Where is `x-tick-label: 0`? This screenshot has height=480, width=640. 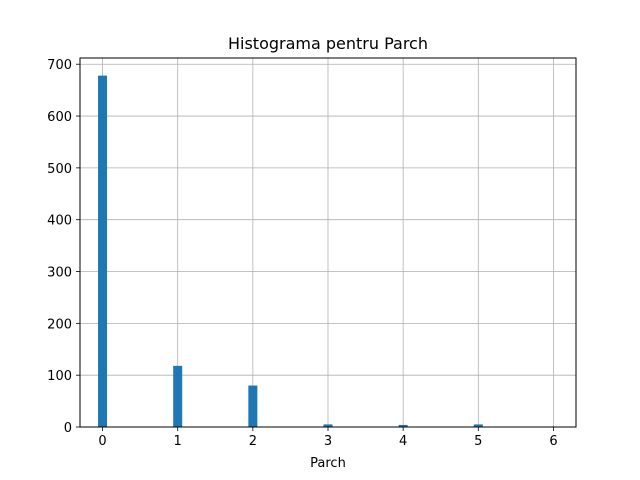 x-tick-label: 0 is located at coordinates (102, 441).